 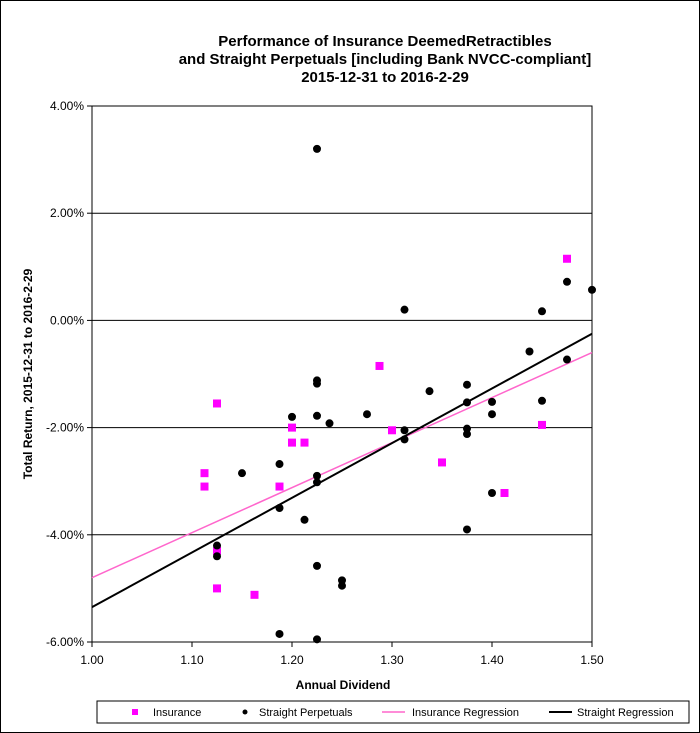 I want to click on chart-title-line-3: 2015-12-31 to 2016-2-29, so click(x=385, y=77).